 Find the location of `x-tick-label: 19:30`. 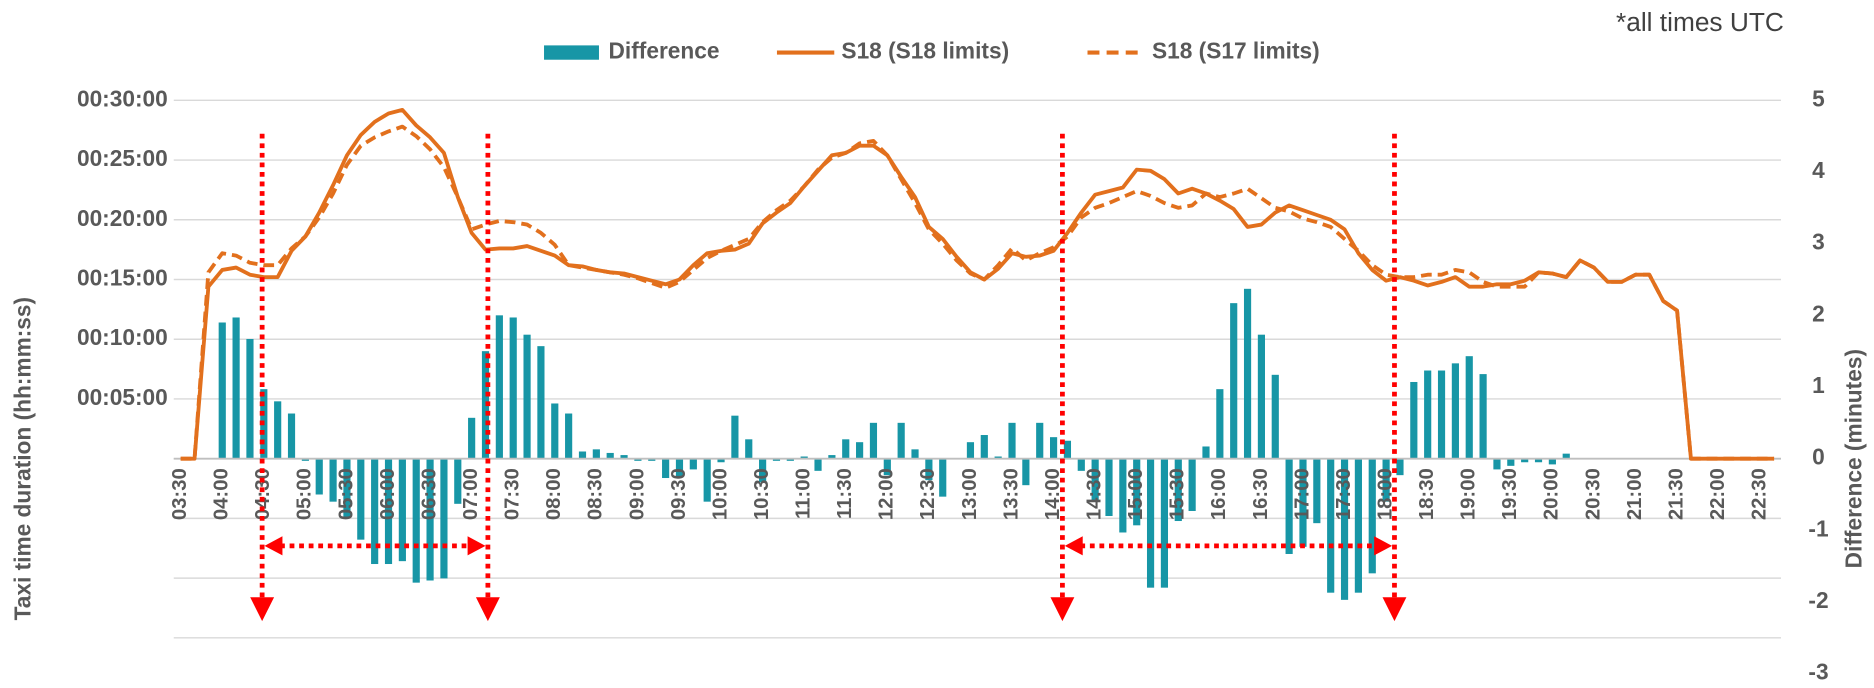

x-tick-label: 19:30 is located at coordinates (1510, 494).